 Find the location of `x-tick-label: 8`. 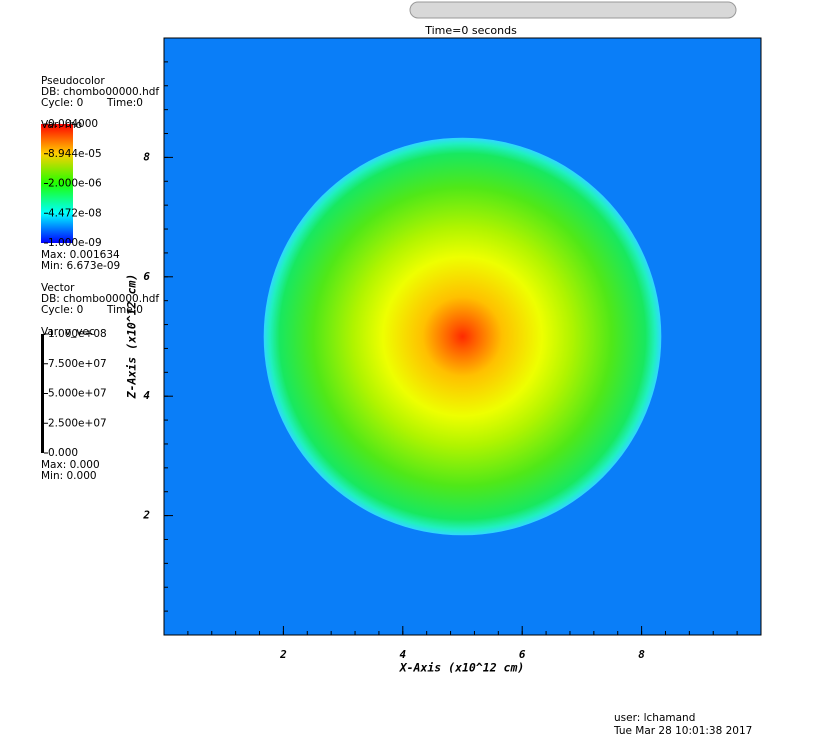

x-tick-label: 8 is located at coordinates (641, 654).